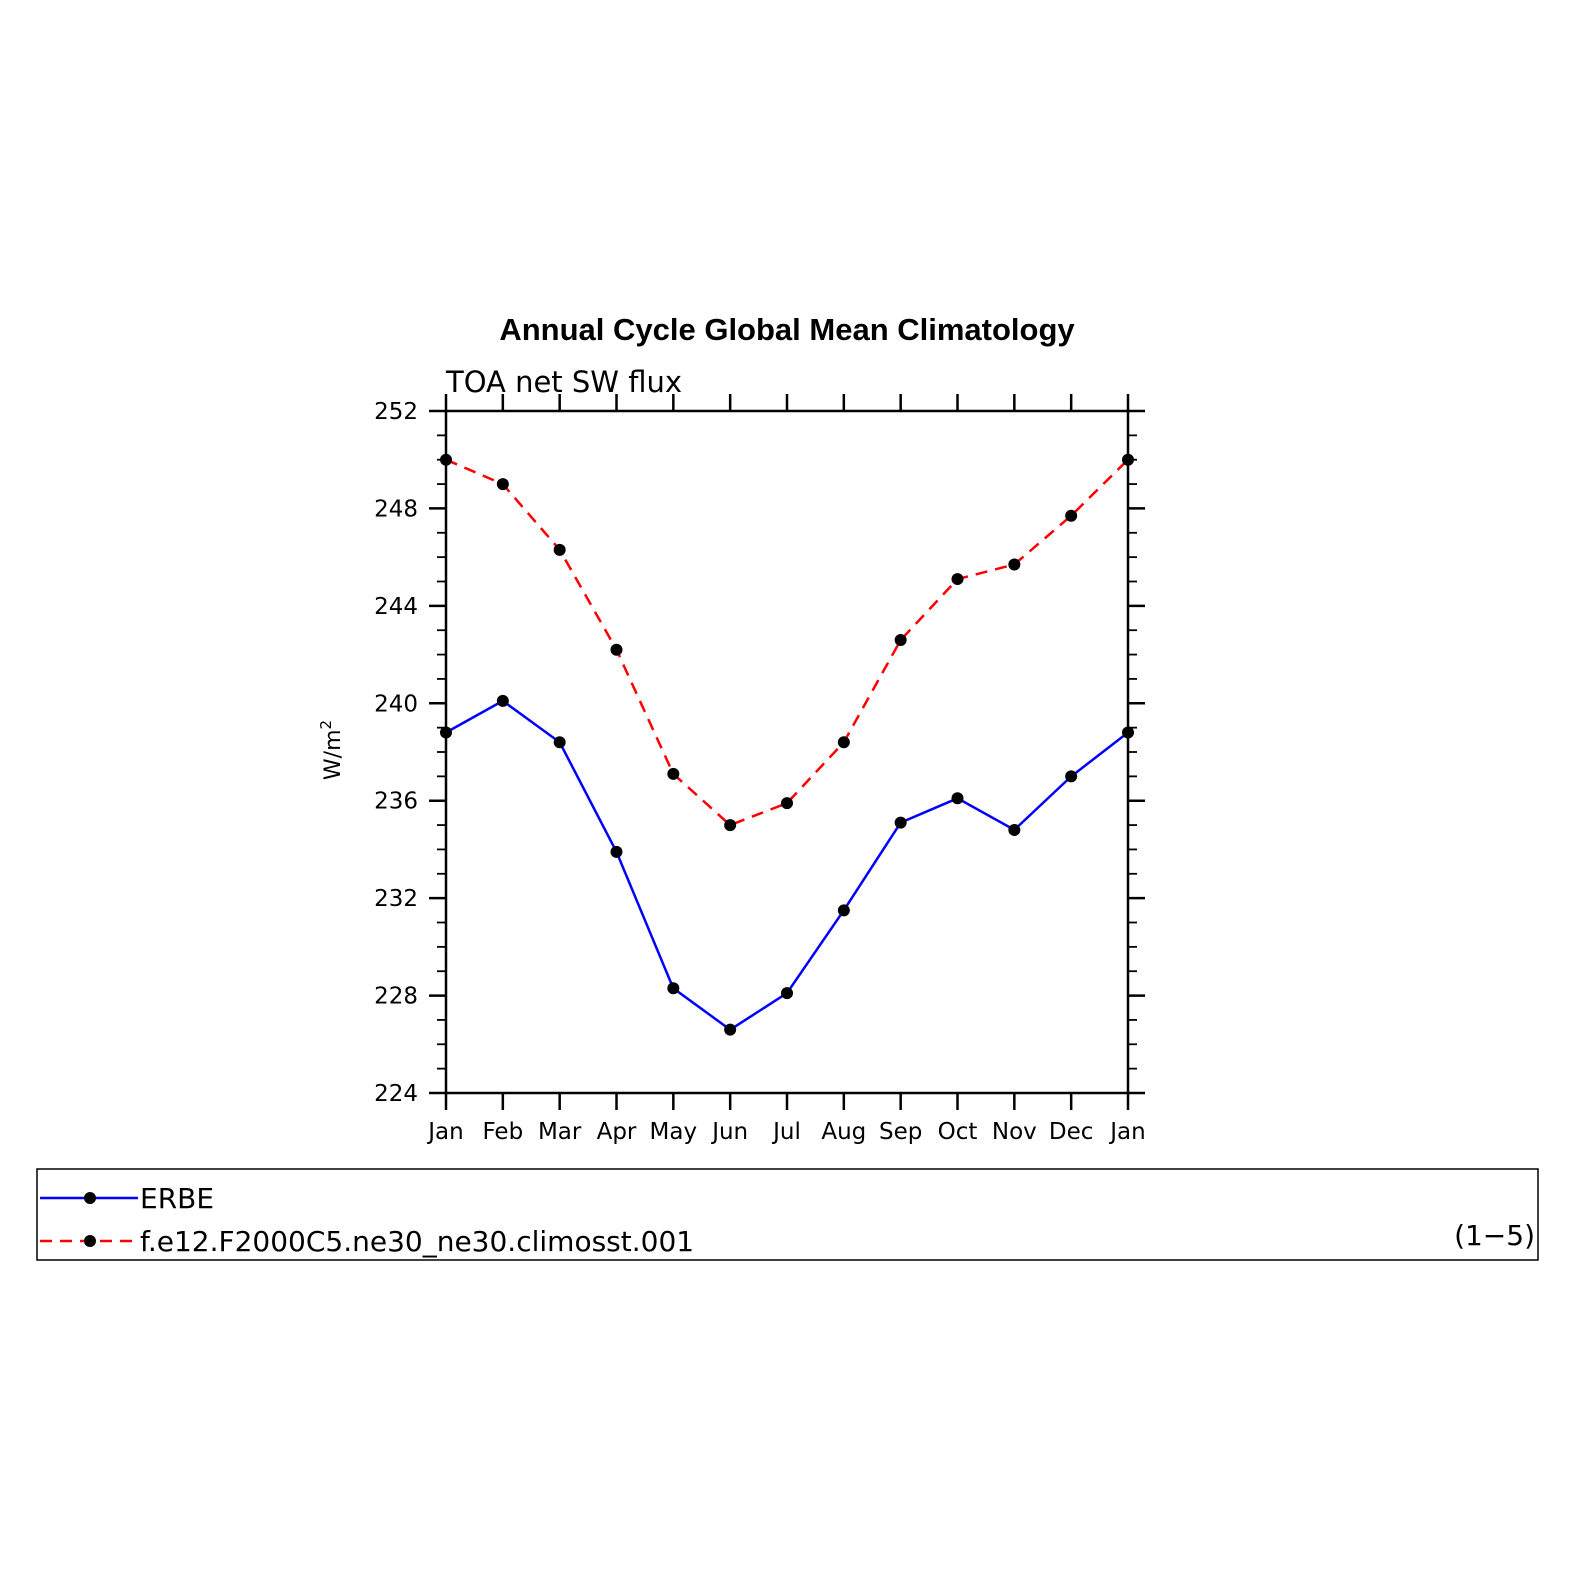  I want to click on chart-title: Annual Cycle Global Mean Climatology, so click(787, 329).